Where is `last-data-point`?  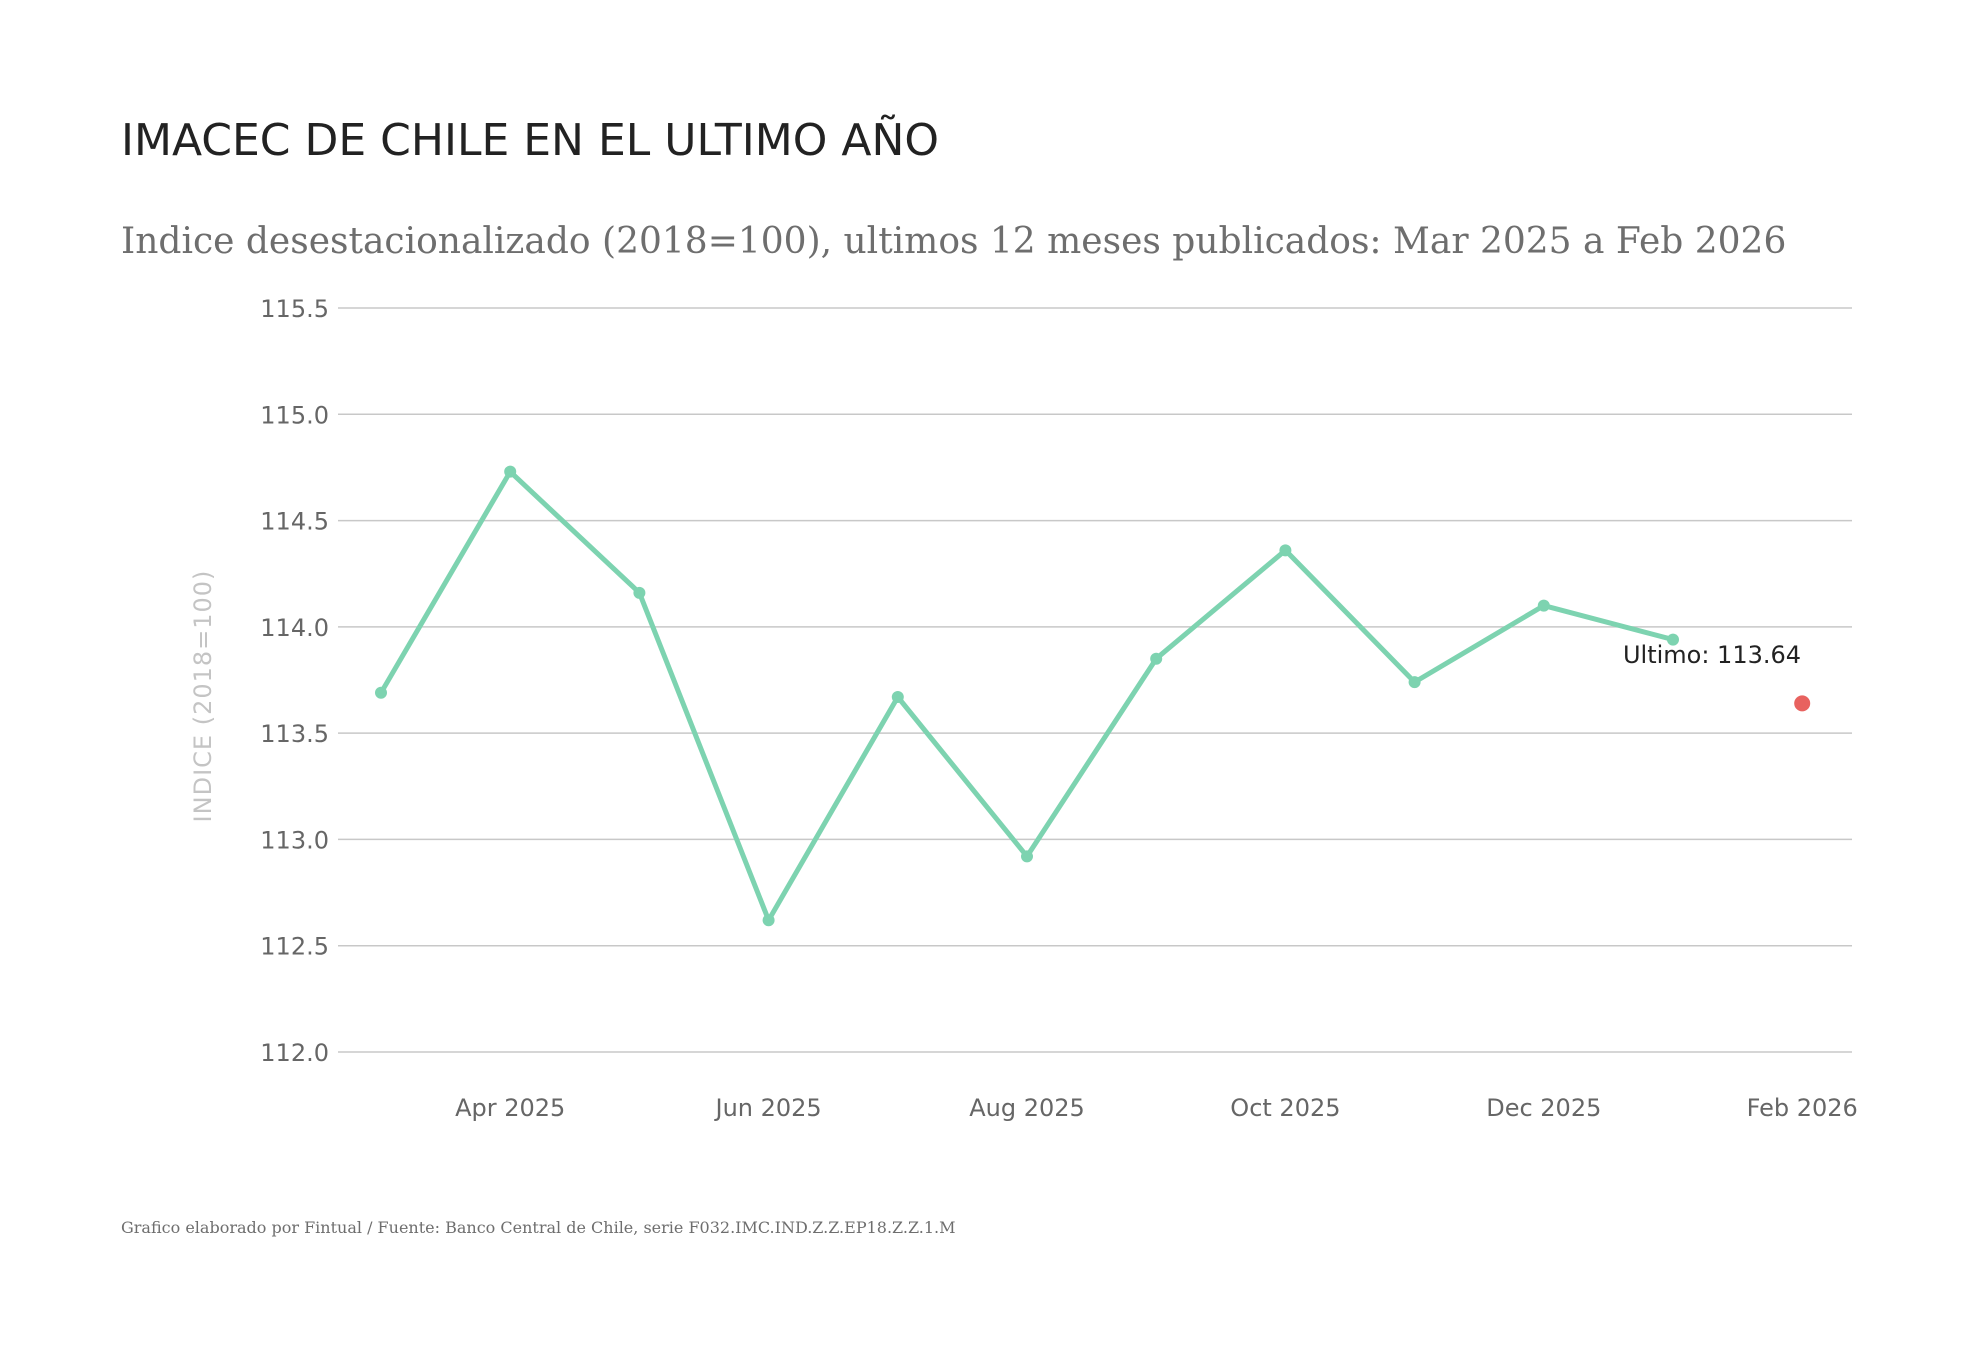
last-data-point is located at coordinates (1802, 703).